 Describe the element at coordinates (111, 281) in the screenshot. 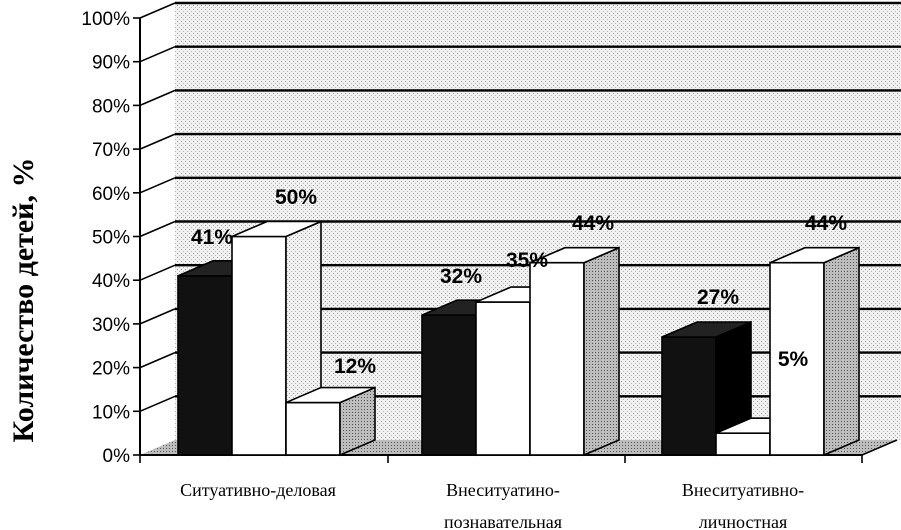

I see `y-tick-label: 40%` at that location.